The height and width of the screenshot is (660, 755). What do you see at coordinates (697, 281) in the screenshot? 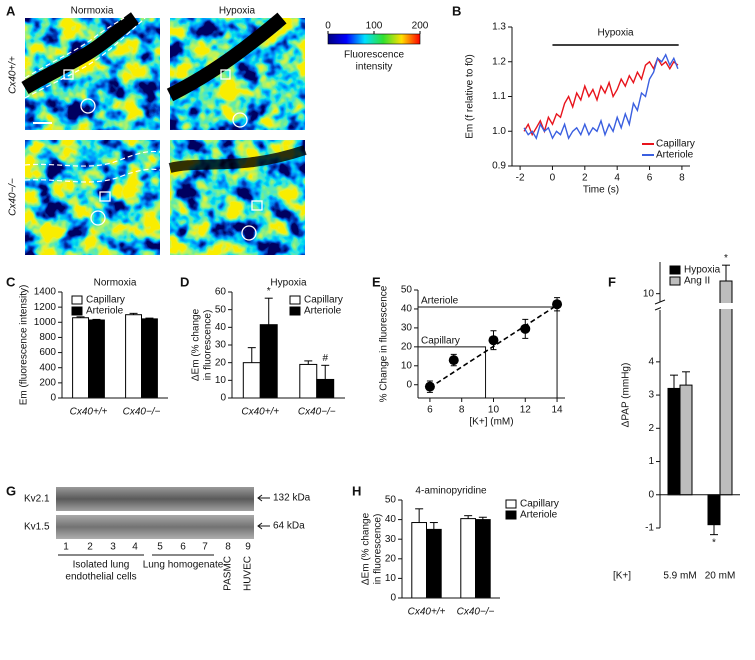
I see `legend-label: Ang II` at bounding box center [697, 281].